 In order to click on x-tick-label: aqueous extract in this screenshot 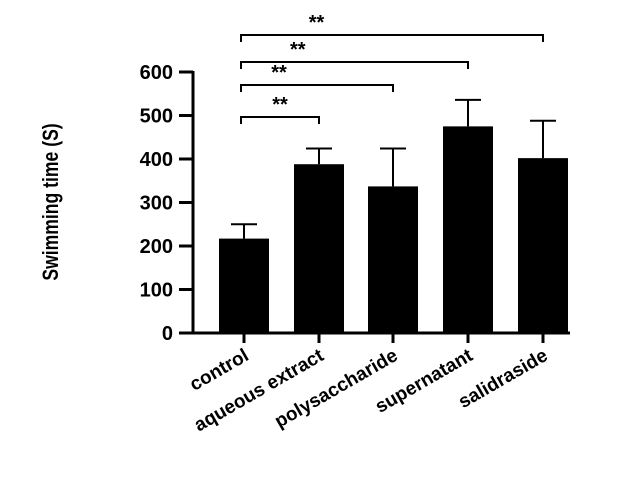, I will do `click(259, 390)`.